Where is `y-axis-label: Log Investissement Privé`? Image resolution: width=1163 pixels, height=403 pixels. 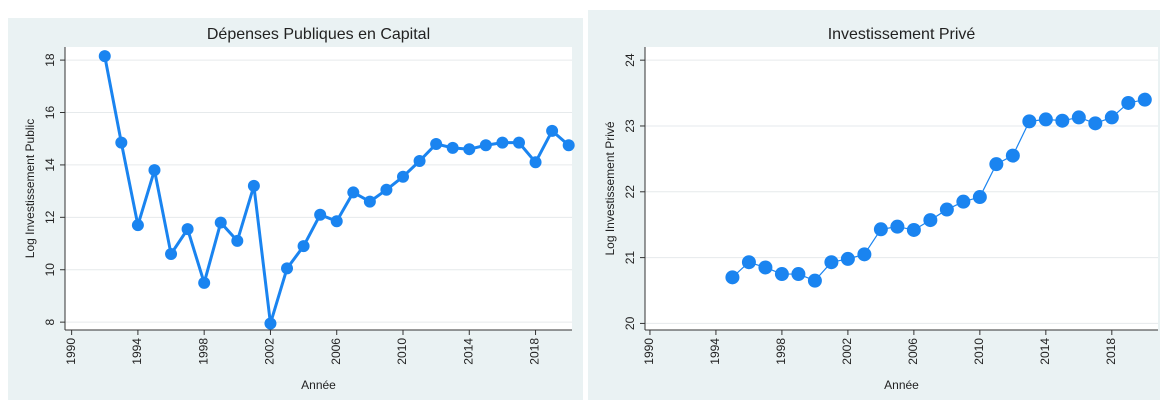
y-axis-label: Log Investissement Privé is located at coordinates (610, 188).